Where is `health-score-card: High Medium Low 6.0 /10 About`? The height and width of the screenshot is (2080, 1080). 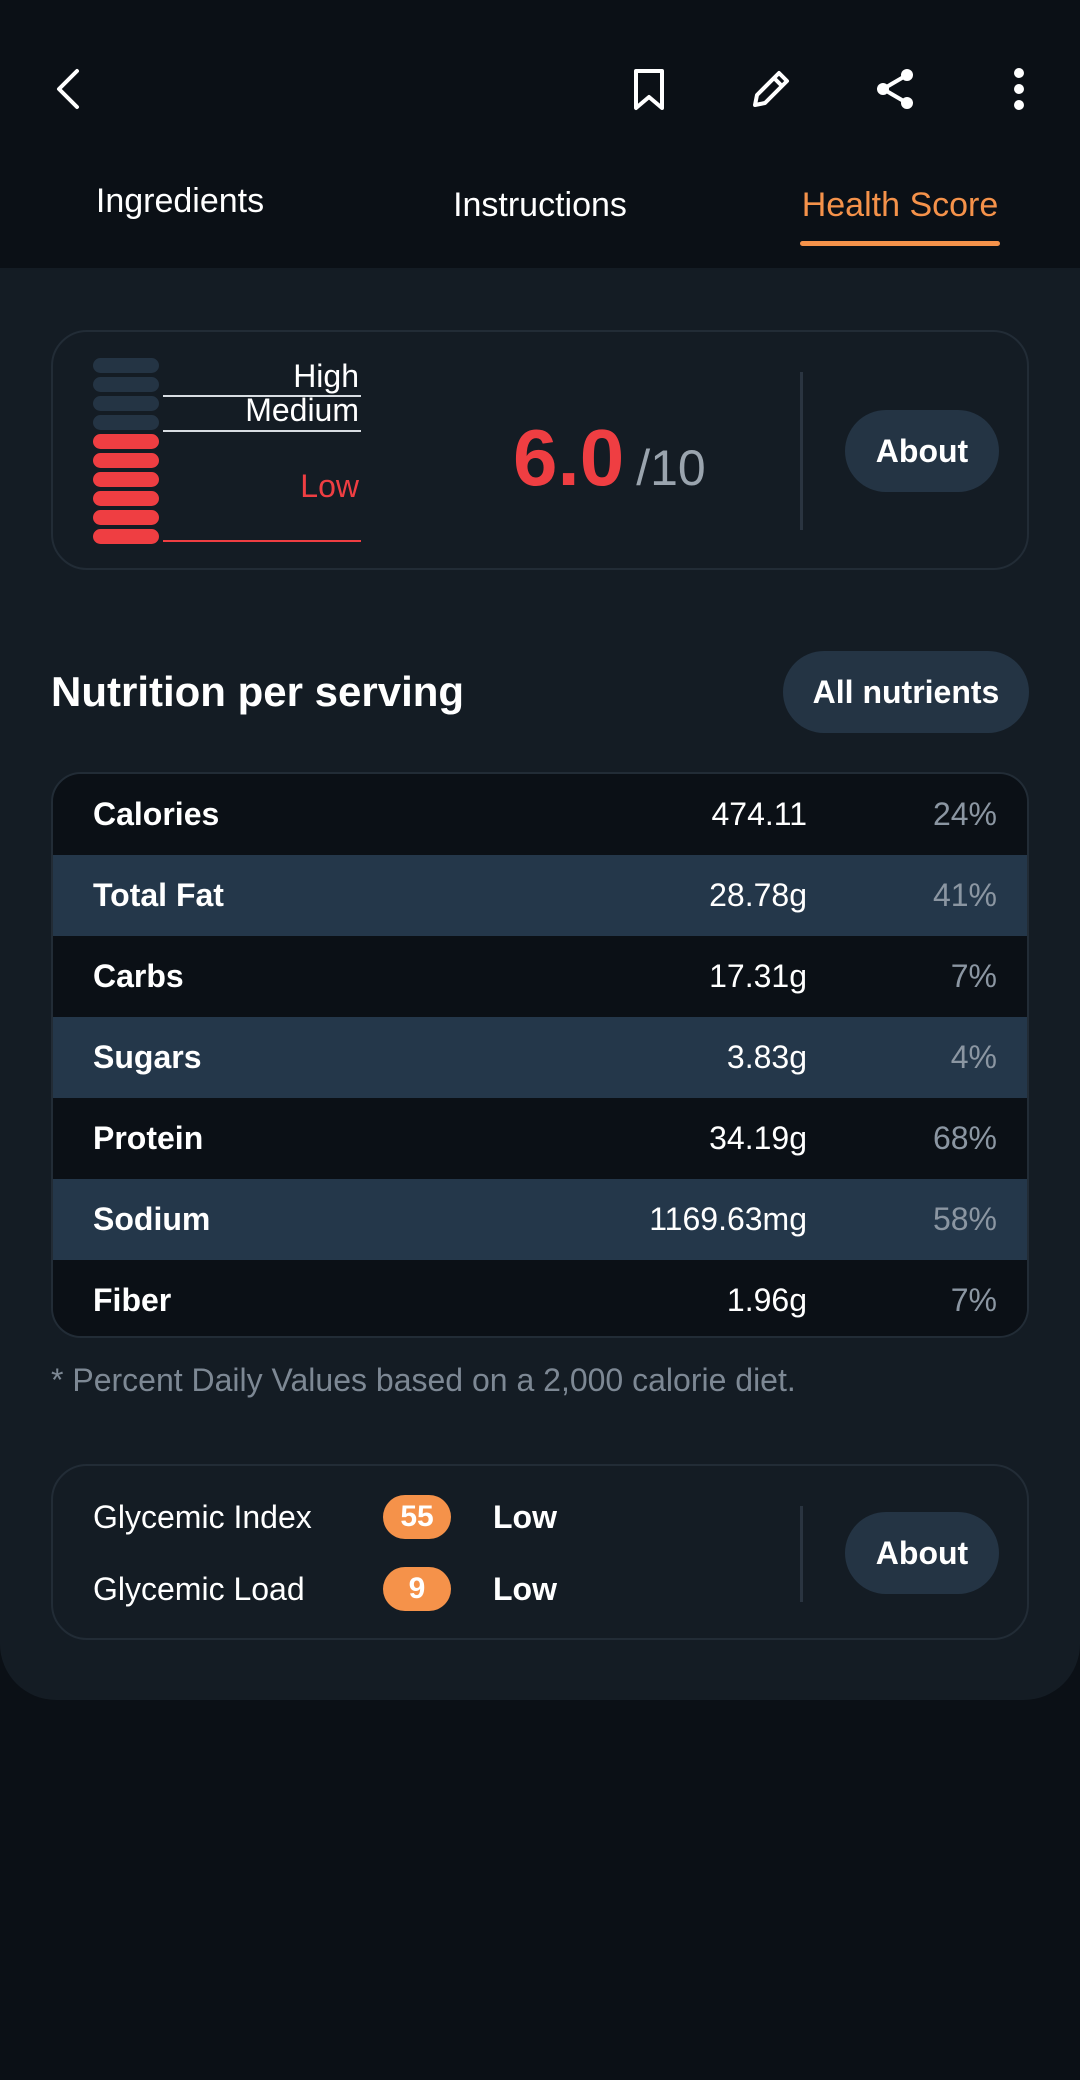
health-score-card: High Medium Low 6.0 /10 About is located at coordinates (540, 450).